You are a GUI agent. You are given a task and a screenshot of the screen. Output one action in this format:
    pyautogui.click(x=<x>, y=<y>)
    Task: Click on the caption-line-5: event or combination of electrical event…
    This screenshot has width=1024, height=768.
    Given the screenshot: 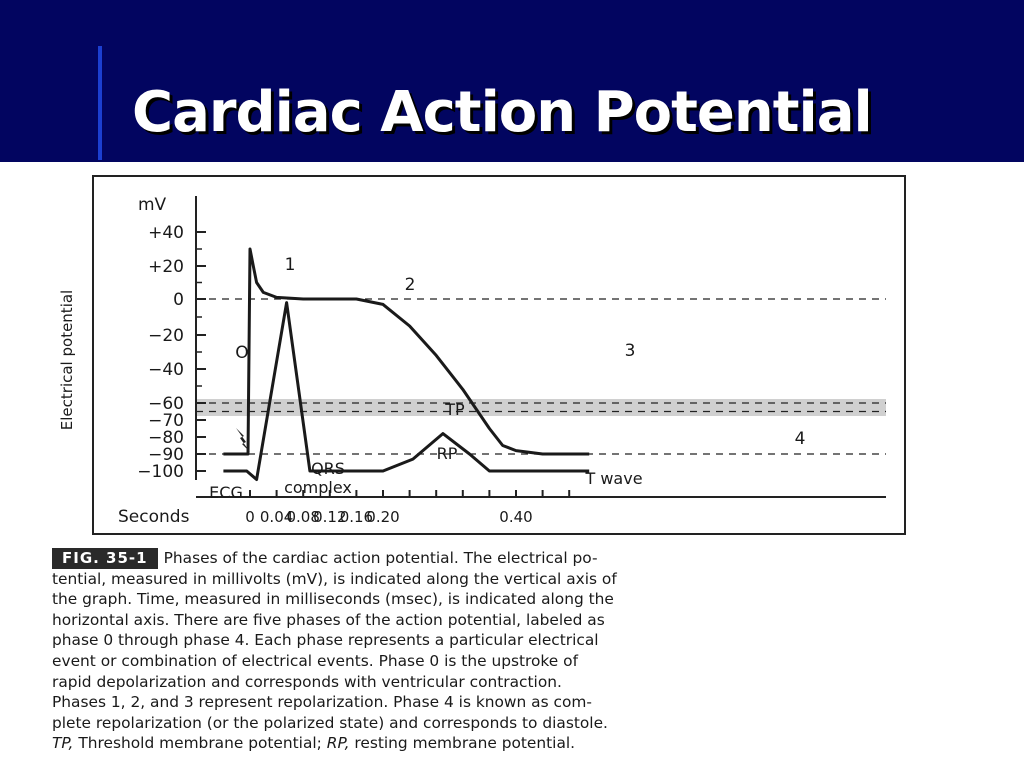 What is the action you would take?
    pyautogui.click(x=315, y=660)
    